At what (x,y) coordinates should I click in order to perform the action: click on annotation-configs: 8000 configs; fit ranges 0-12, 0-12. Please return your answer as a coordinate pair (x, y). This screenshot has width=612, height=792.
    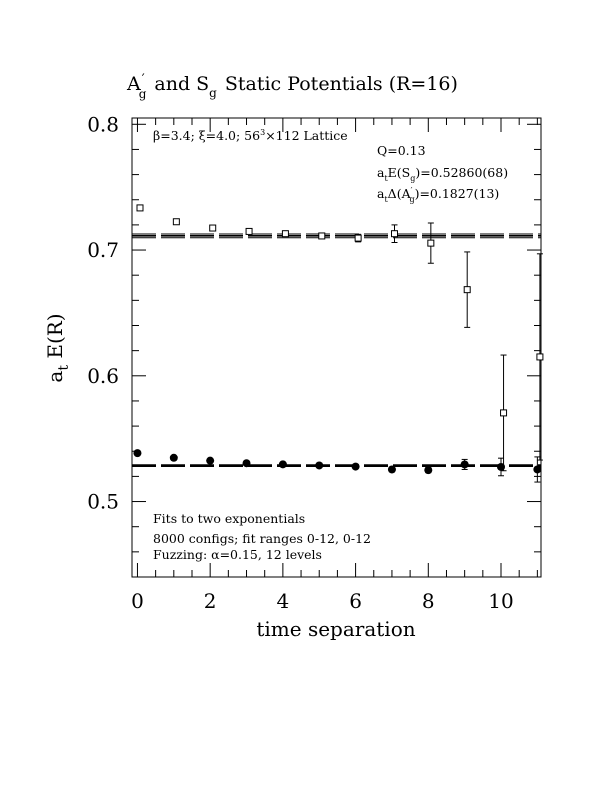
    Looking at the image, I should click on (262, 538).